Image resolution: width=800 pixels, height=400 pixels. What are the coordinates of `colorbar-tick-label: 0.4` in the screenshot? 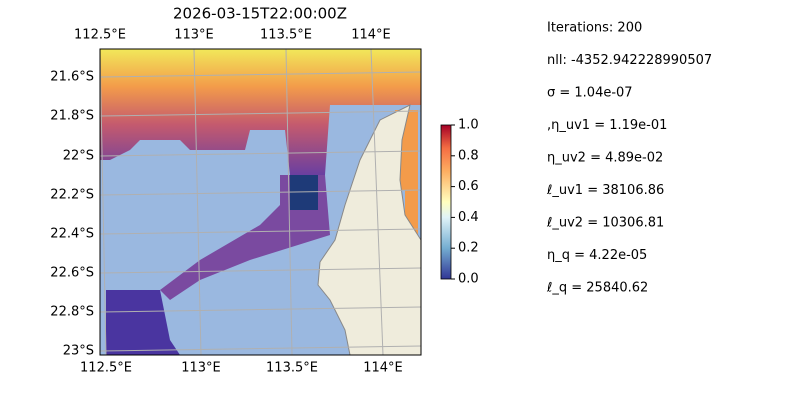 It's located at (468, 217).